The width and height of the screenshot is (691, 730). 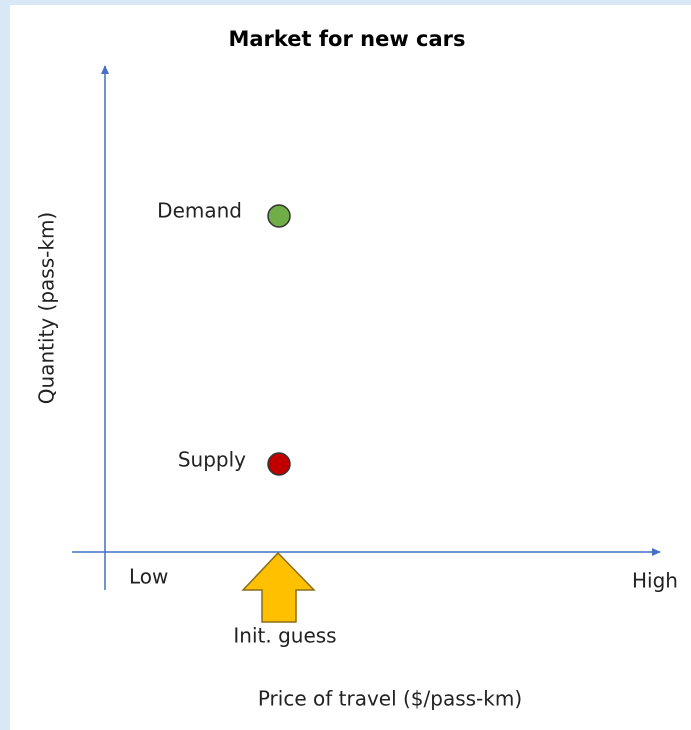 I want to click on x-axis-high: High, so click(x=655, y=581).